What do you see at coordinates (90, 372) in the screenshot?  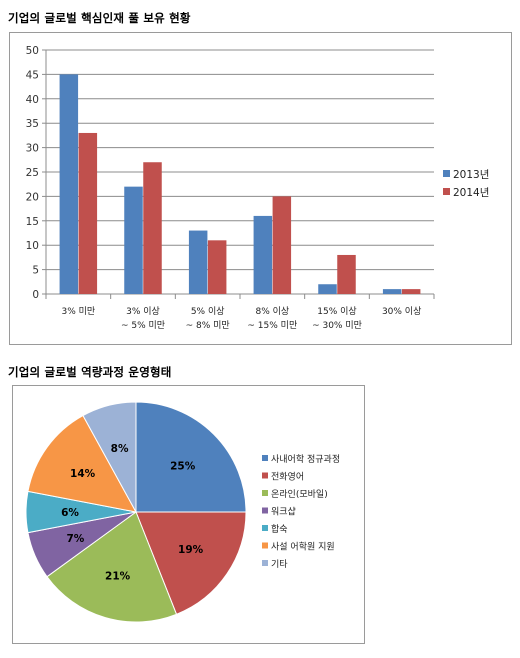 I see `pie-chart-heading: 기업의 글로벌 역량과정 운영형태` at bounding box center [90, 372].